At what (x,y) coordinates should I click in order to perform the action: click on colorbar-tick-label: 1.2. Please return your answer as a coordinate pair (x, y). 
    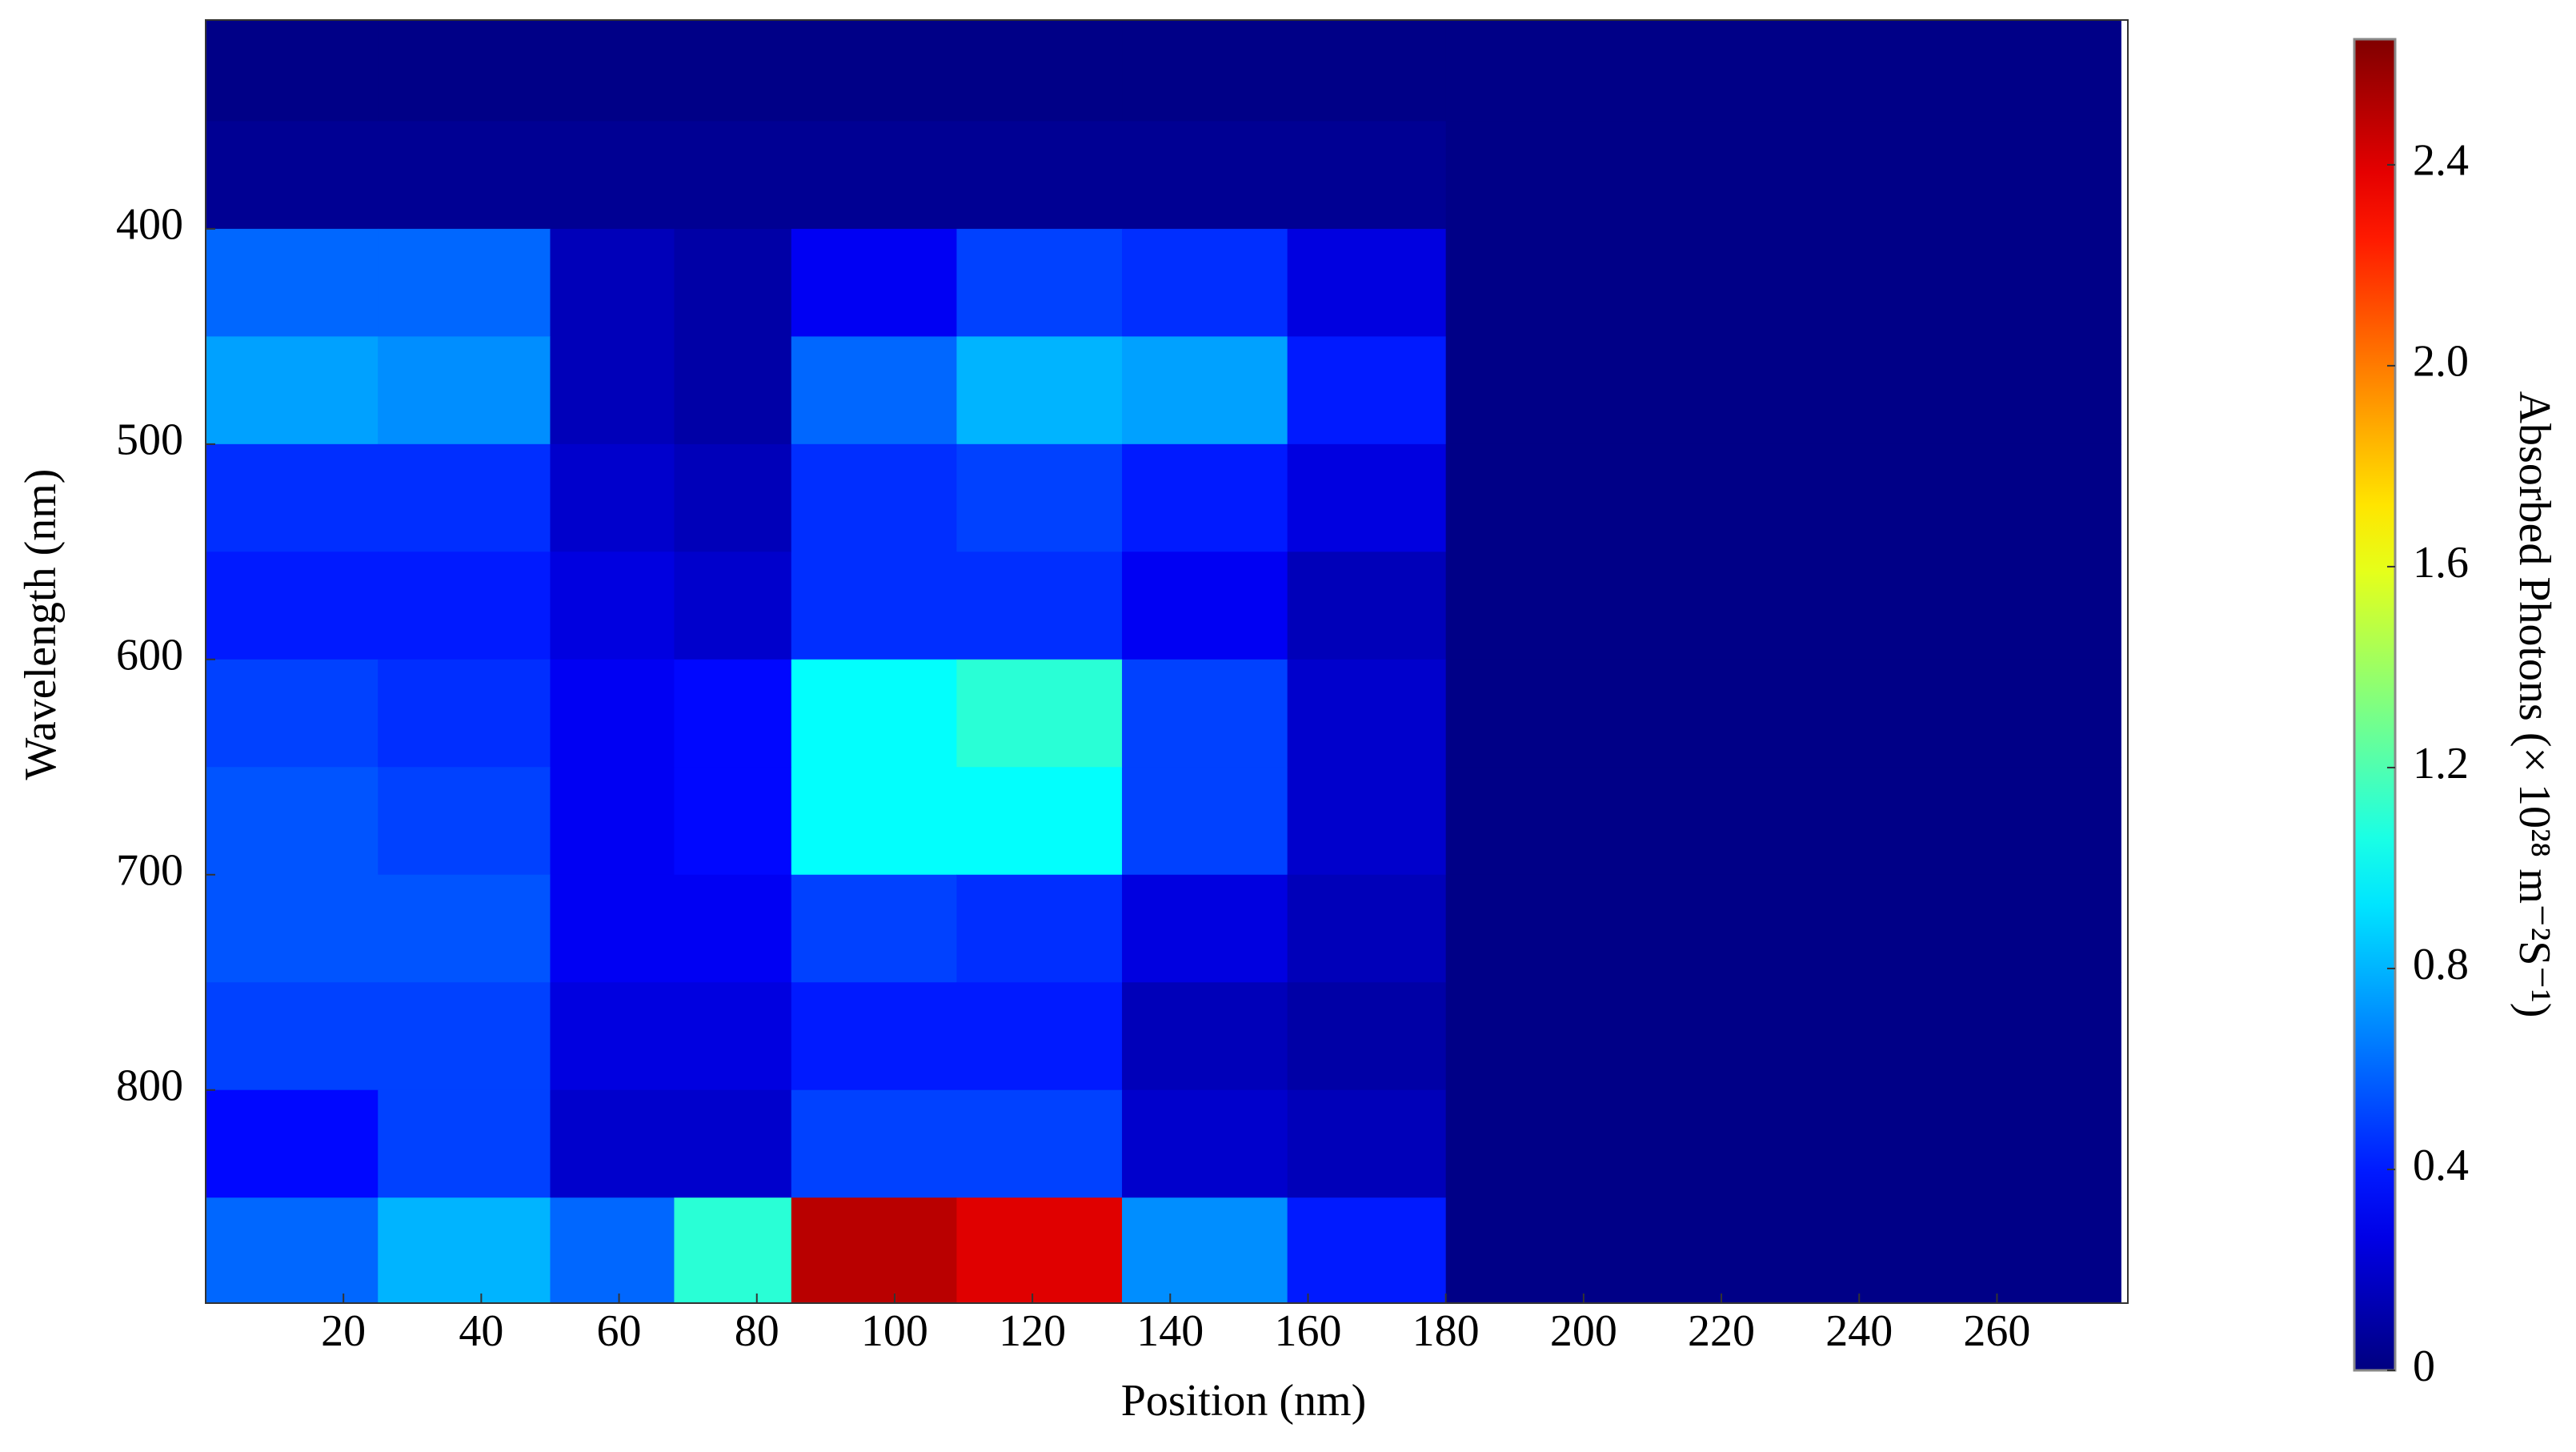
    Looking at the image, I should click on (2441, 763).